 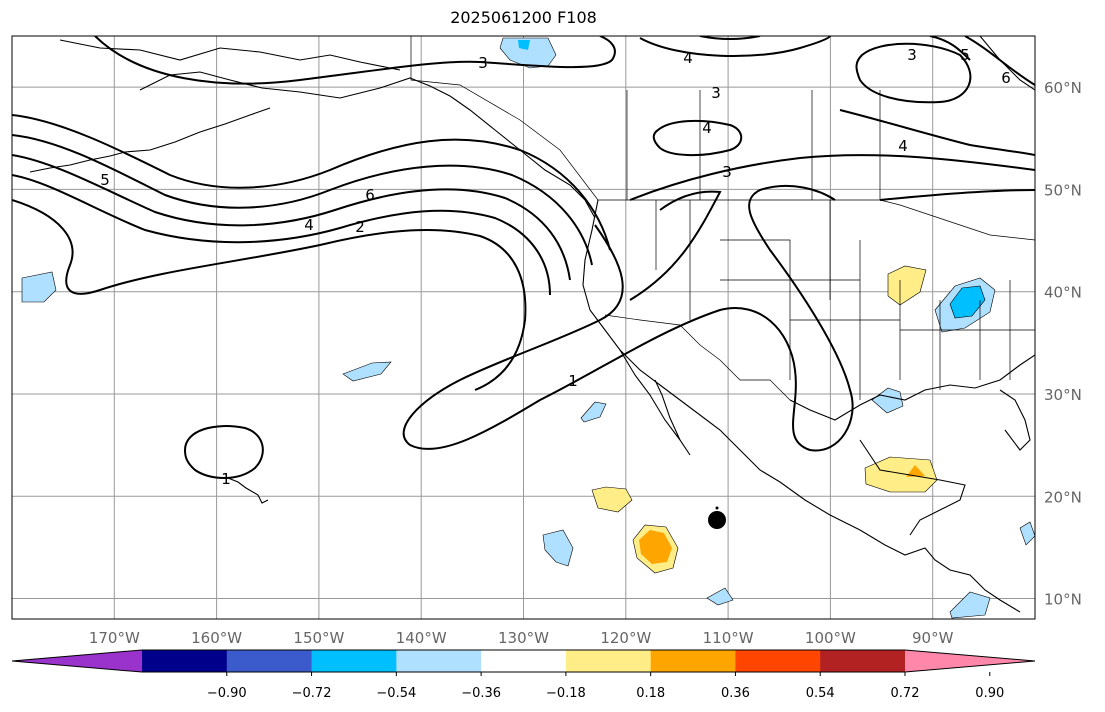 I want to click on contour-1-inner, so click(x=675, y=245).